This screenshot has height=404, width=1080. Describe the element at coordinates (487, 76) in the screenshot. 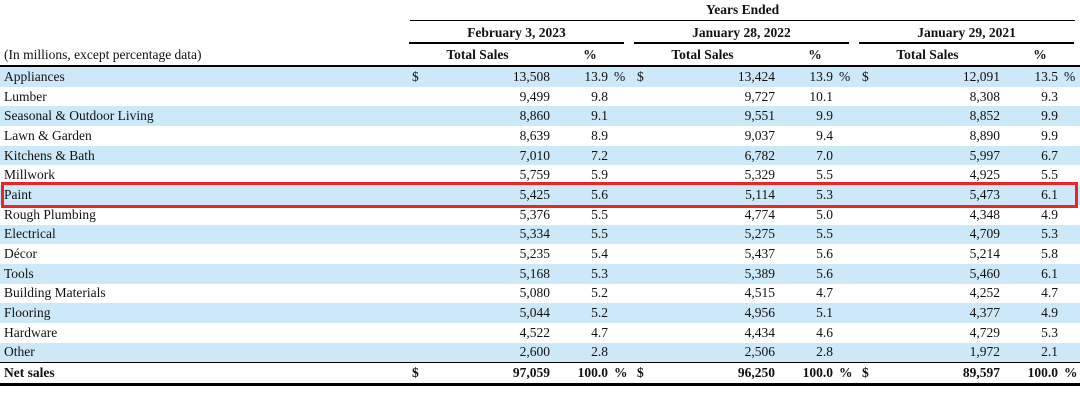

I see `total-sales-value: 13,508` at that location.